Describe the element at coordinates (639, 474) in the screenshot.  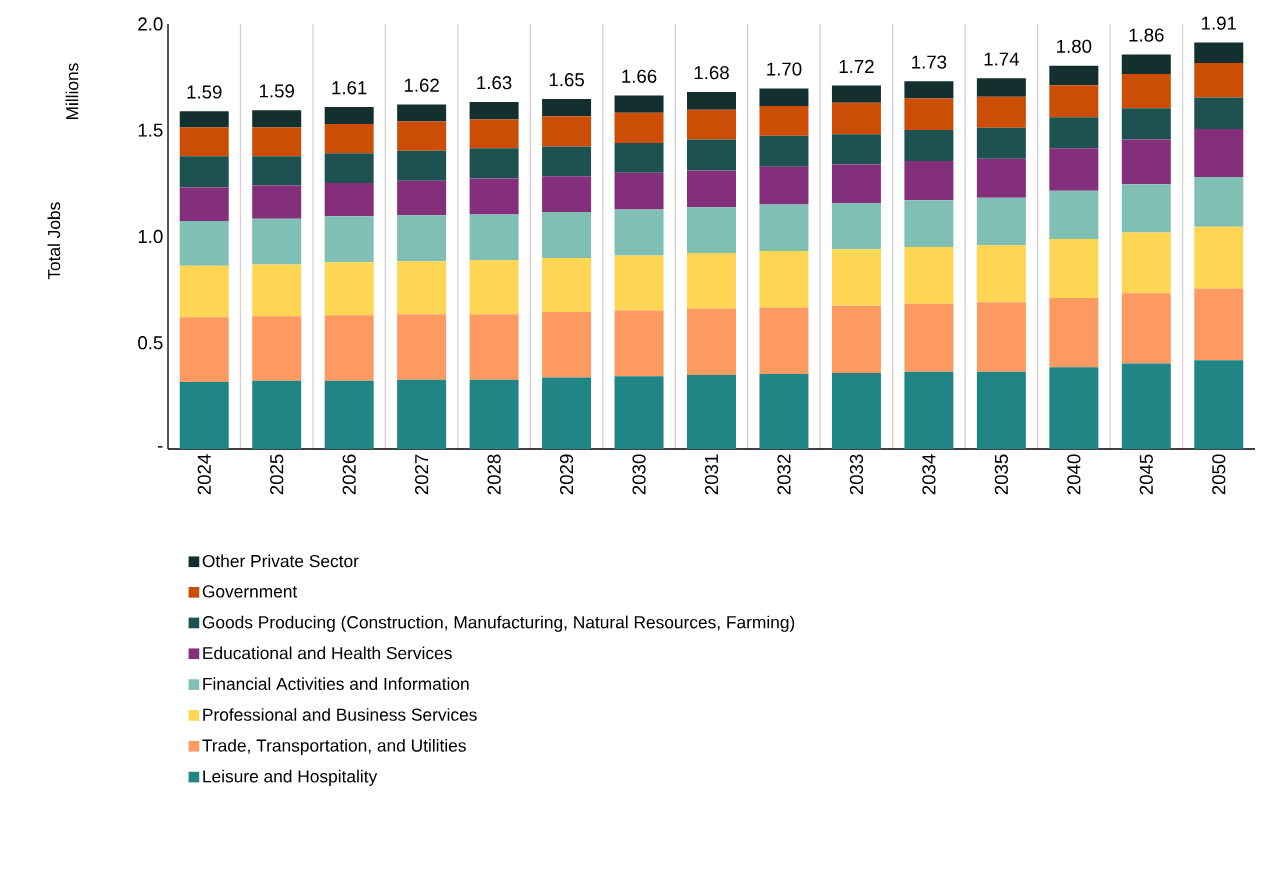
I see `x-tick-label: 2030` at that location.